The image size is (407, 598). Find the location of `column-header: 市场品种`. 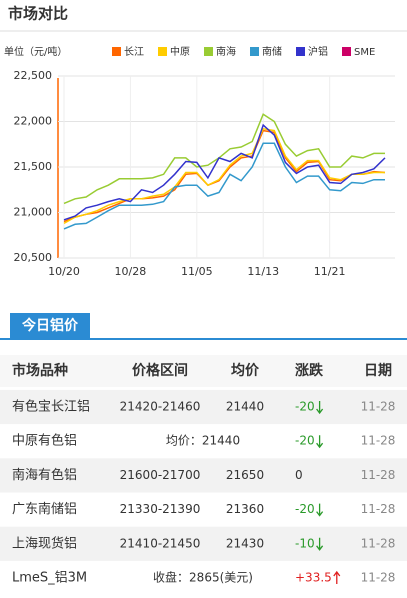

column-header: 市场品种 is located at coordinates (40, 370).